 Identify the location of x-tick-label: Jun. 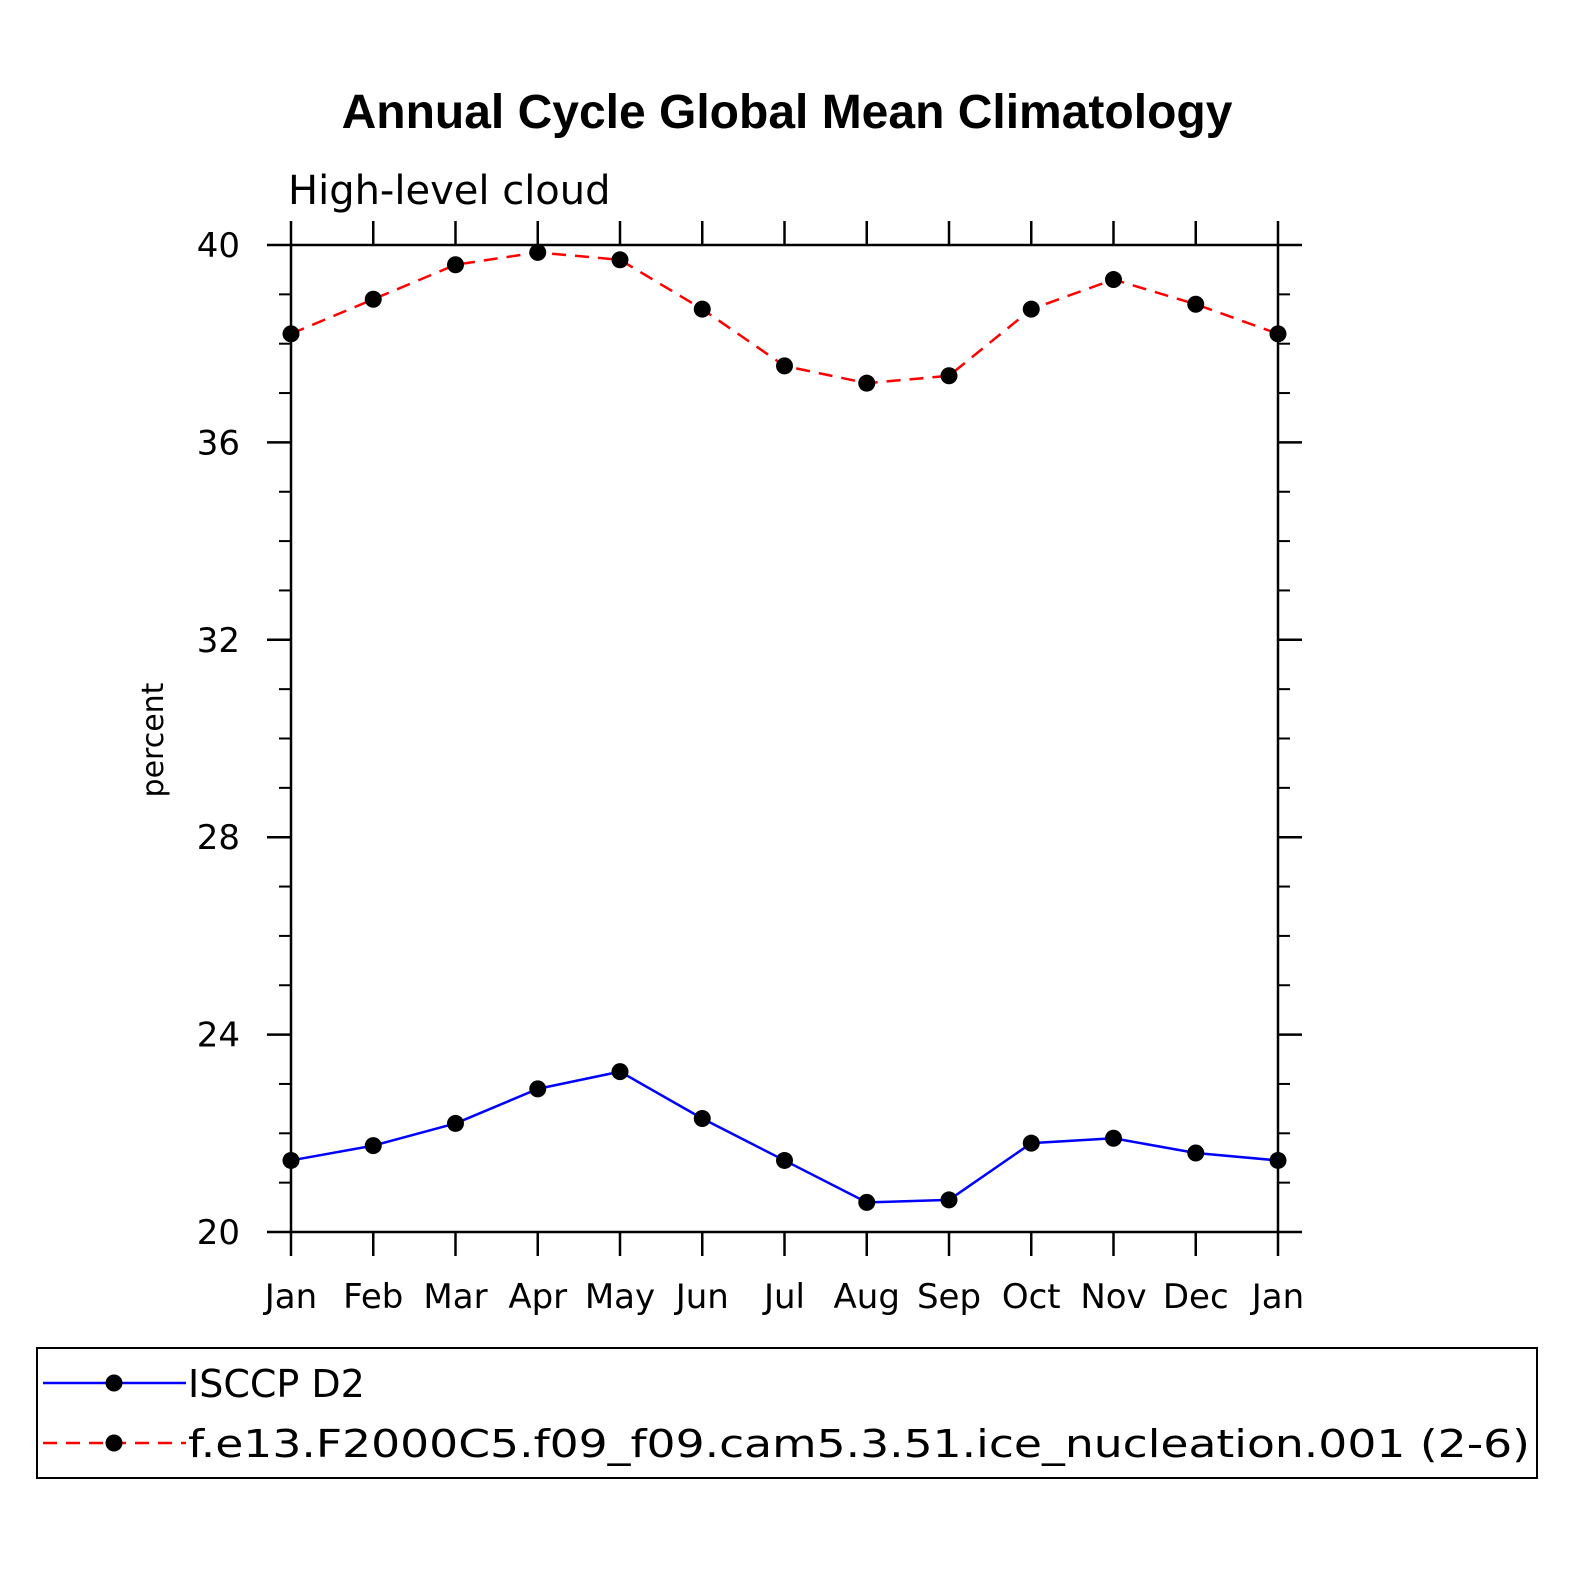
(701, 1297).